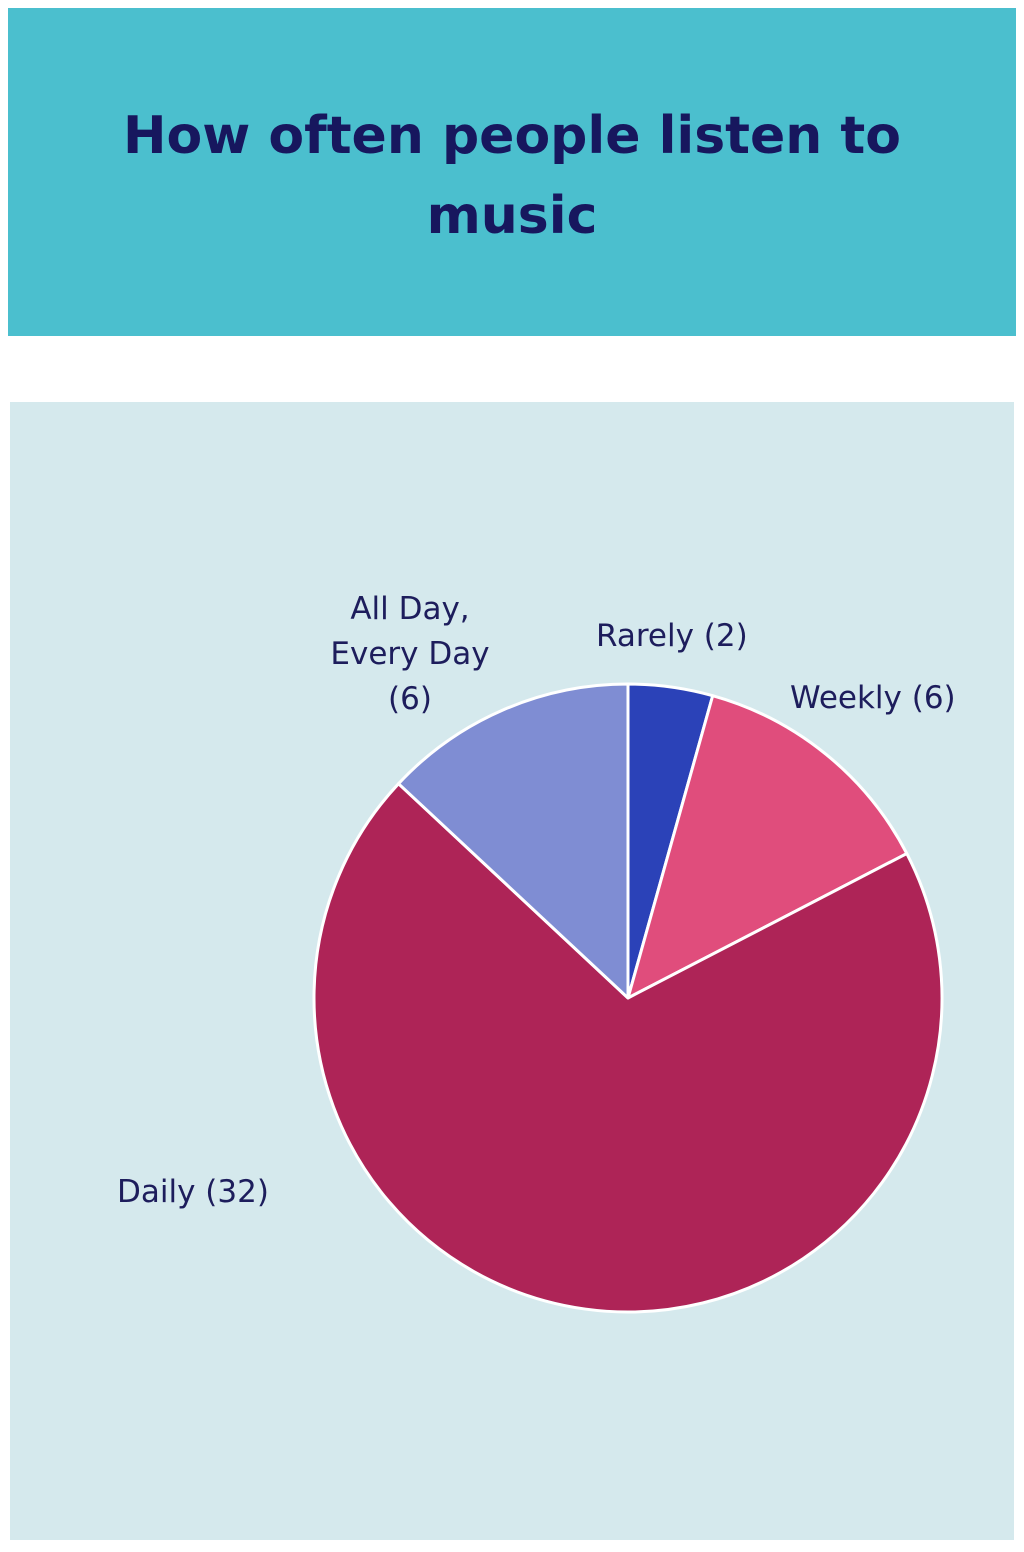 The width and height of the screenshot is (1024, 1552). I want to click on chart-title: How often people listen to music, so click(512, 176).